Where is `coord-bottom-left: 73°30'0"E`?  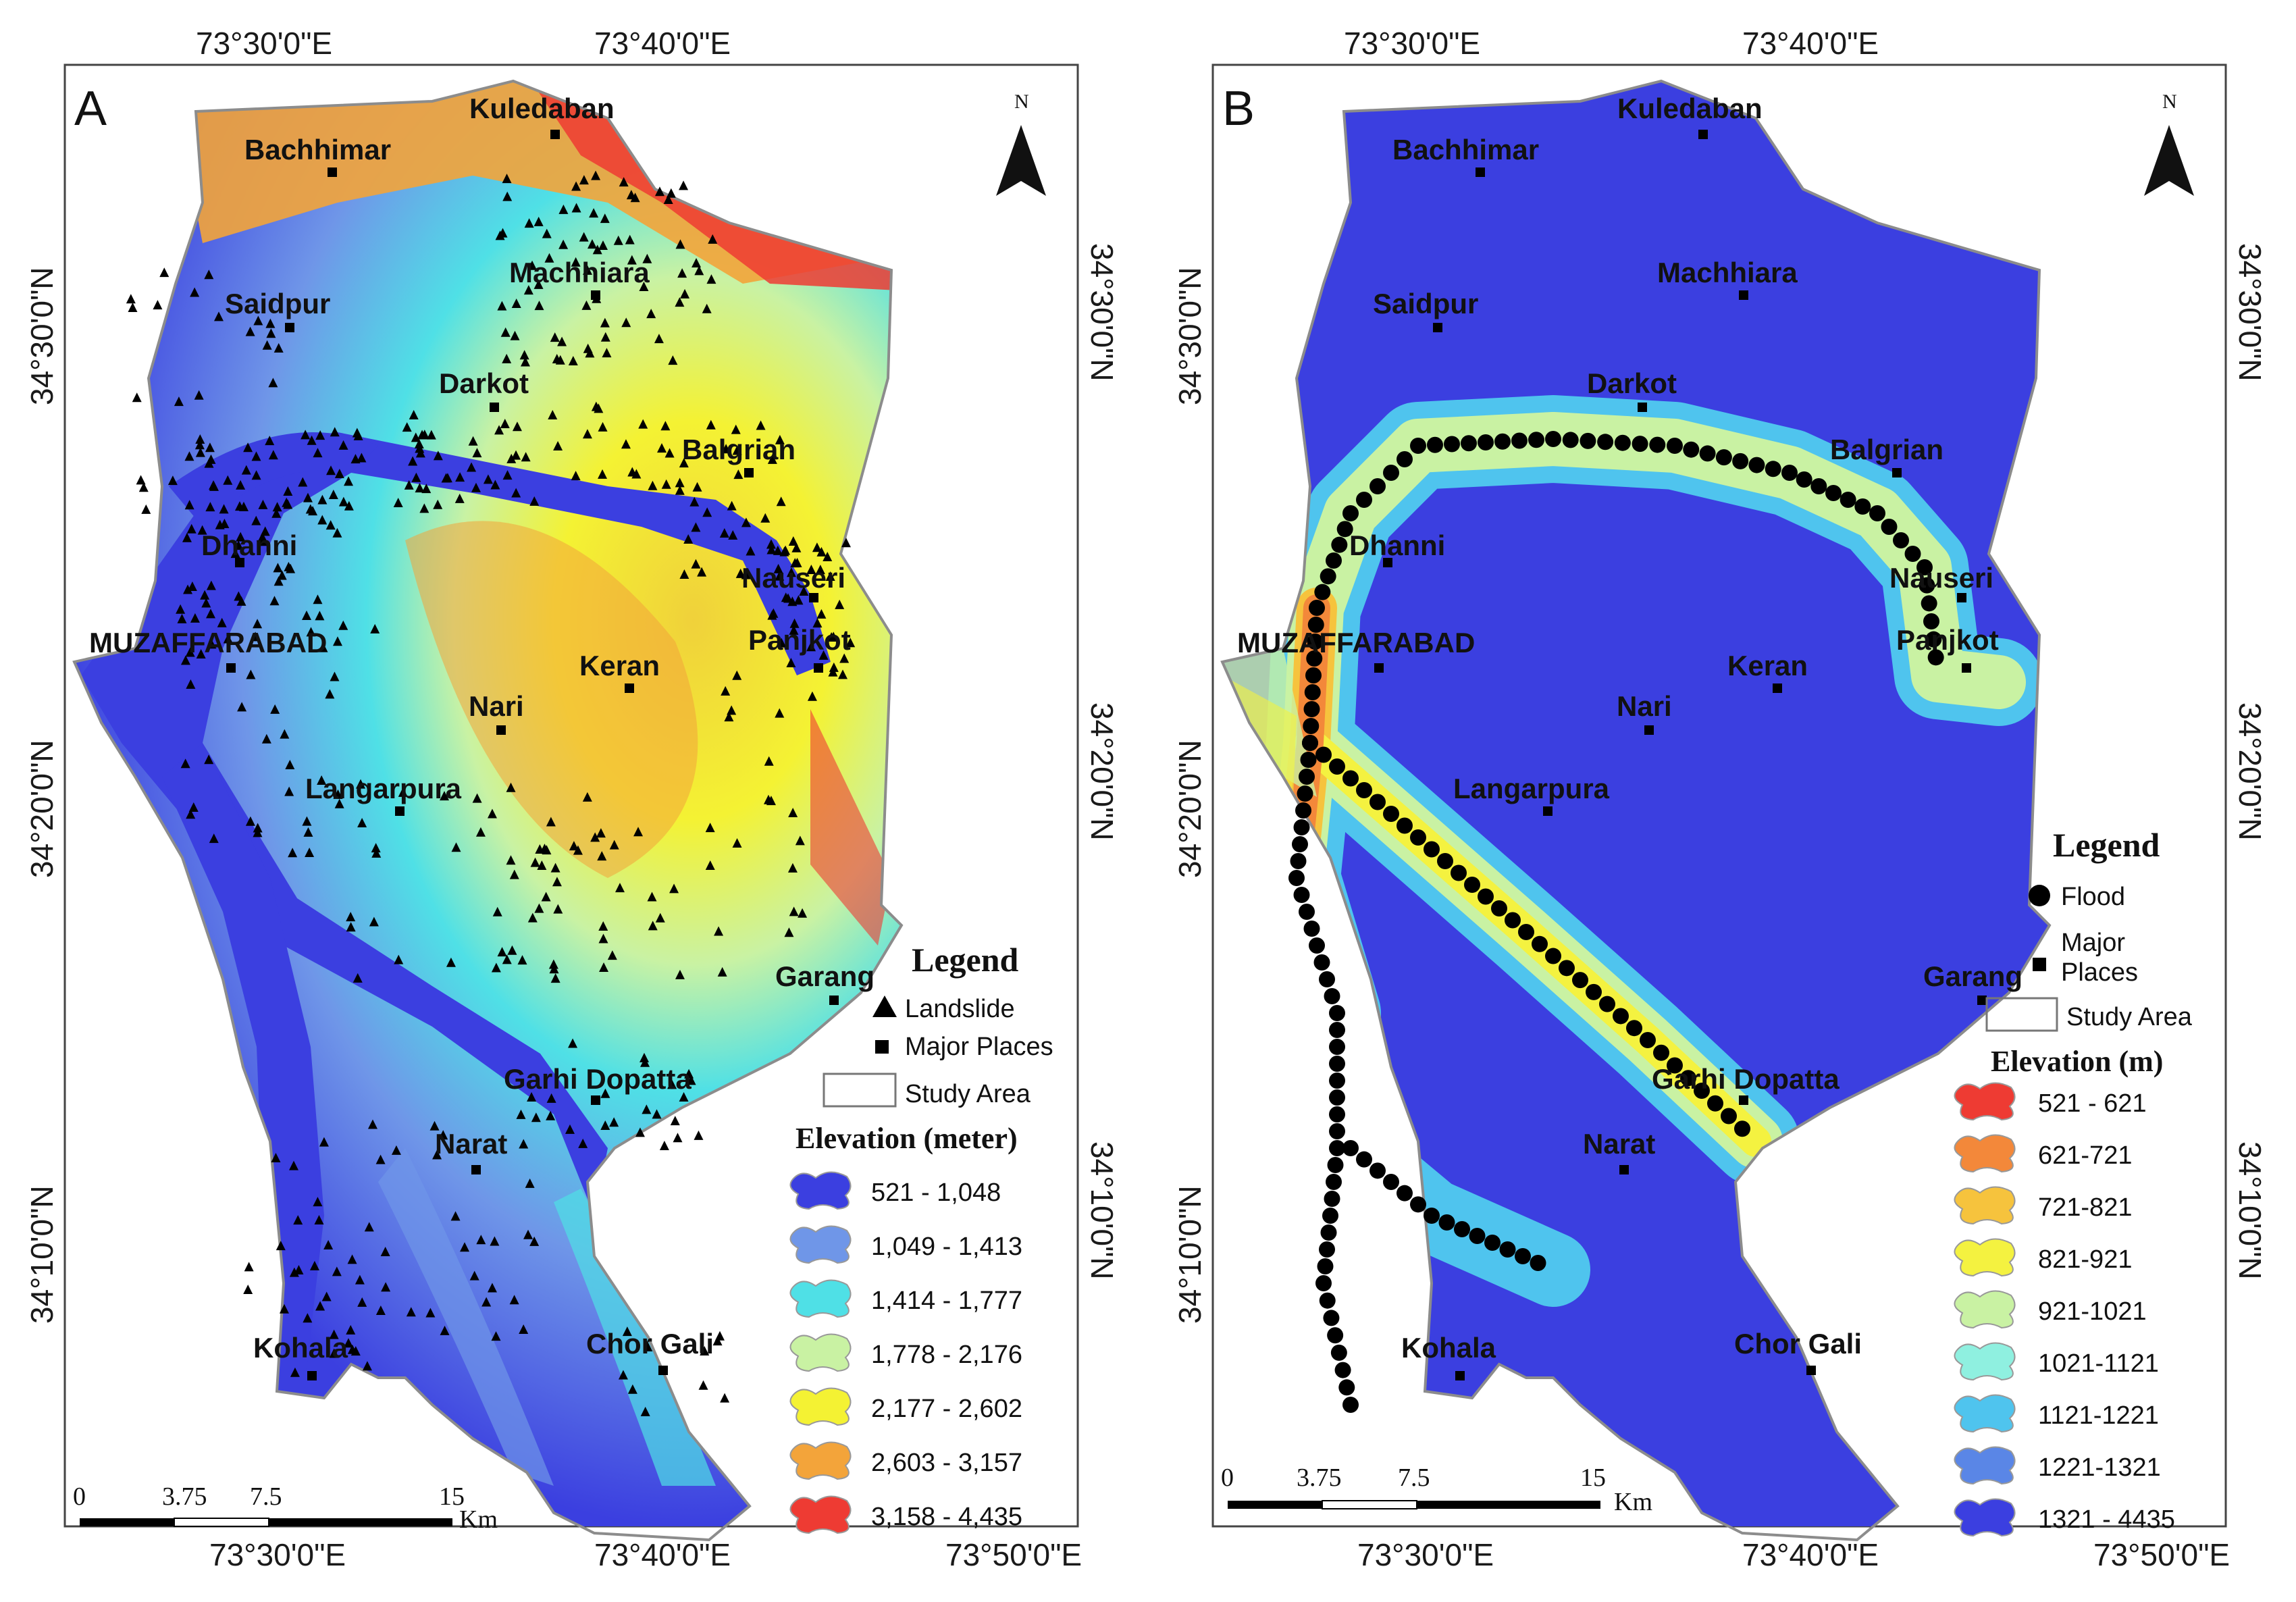
coord-bottom-left: 73°30'0"E is located at coordinates (277, 1555).